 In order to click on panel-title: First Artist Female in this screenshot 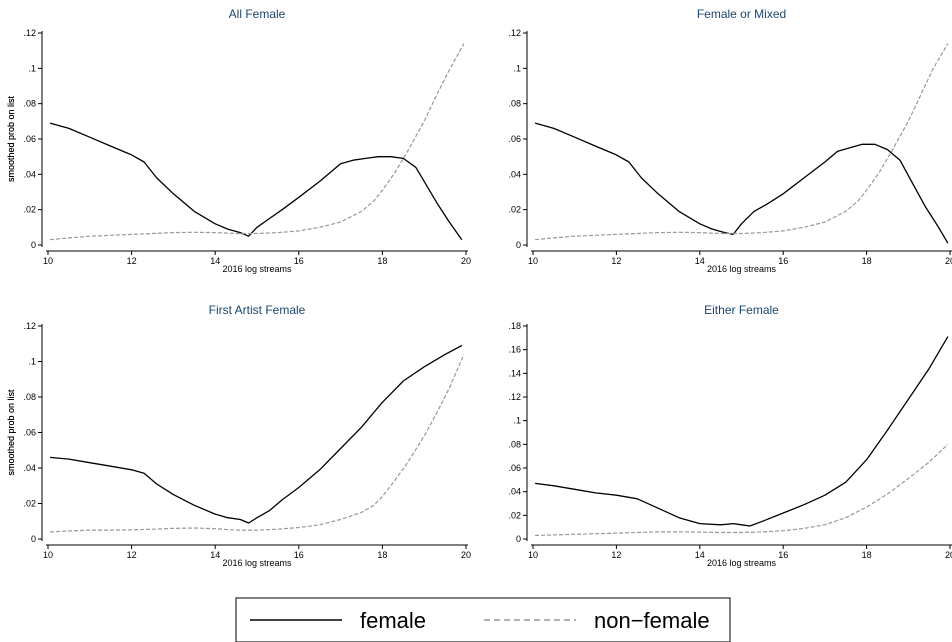, I will do `click(257, 310)`.